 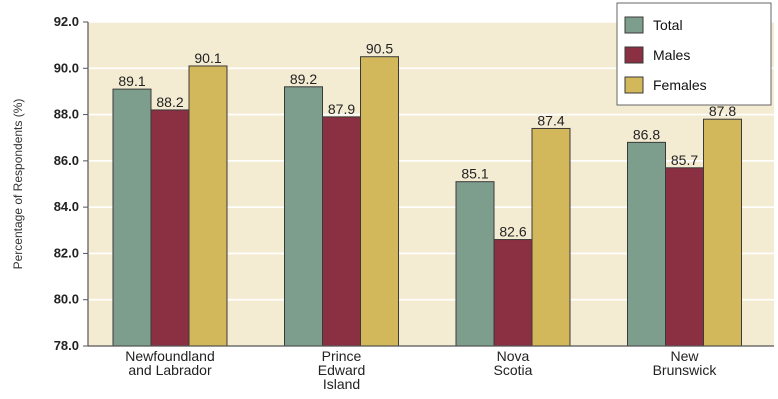 I want to click on data-label-females-2: 87.4, so click(x=550, y=120).